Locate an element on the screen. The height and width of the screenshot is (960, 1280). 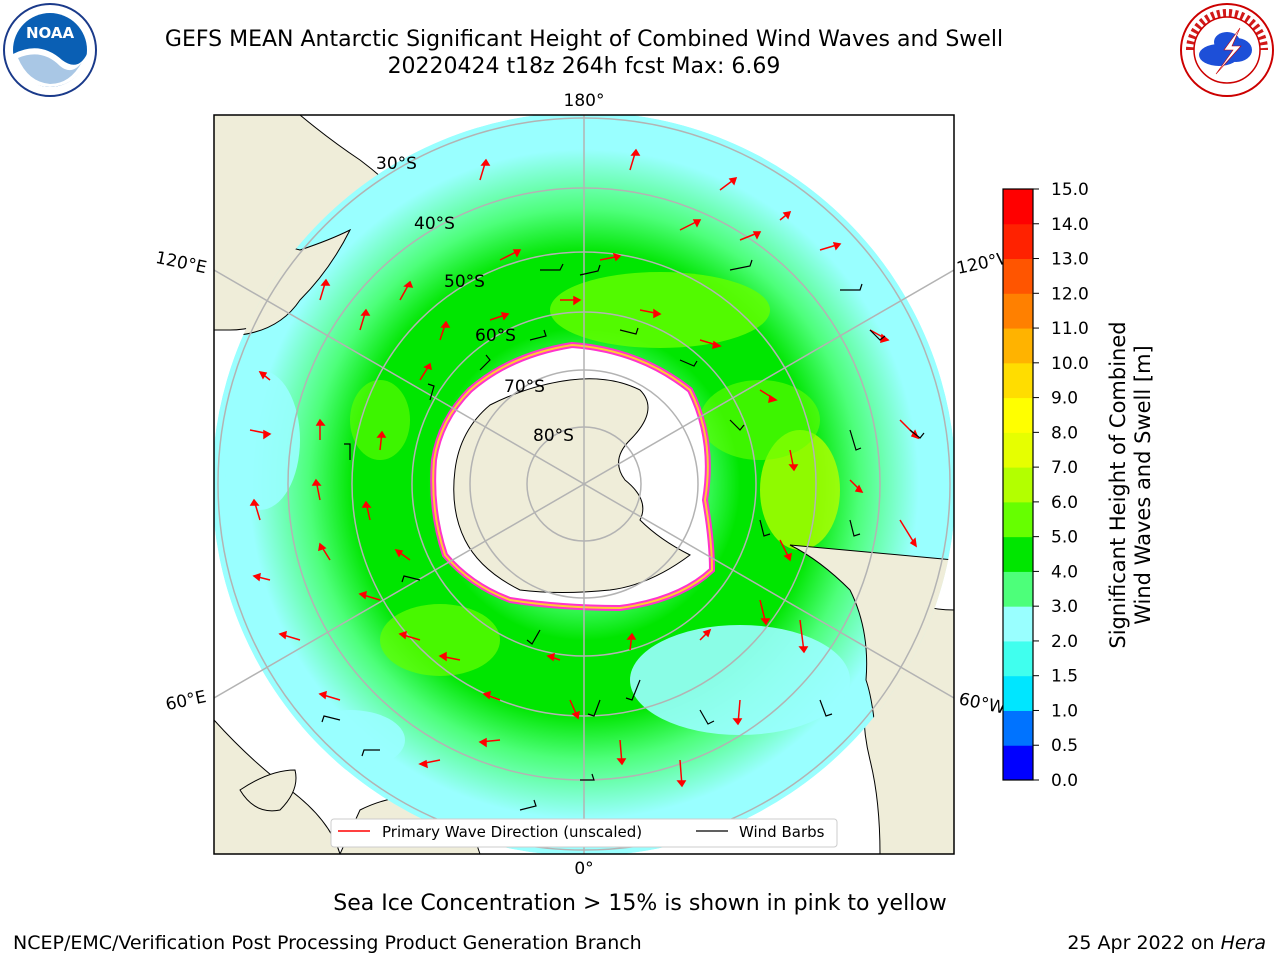
colorbar-tick-label: 0.5 is located at coordinates (1064, 746).